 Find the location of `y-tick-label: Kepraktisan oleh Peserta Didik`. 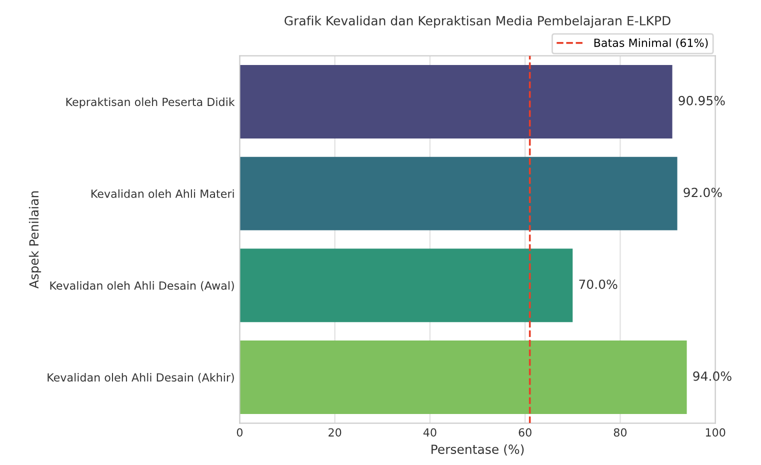

y-tick-label: Kepraktisan oleh Peserta Didik is located at coordinates (150, 102).